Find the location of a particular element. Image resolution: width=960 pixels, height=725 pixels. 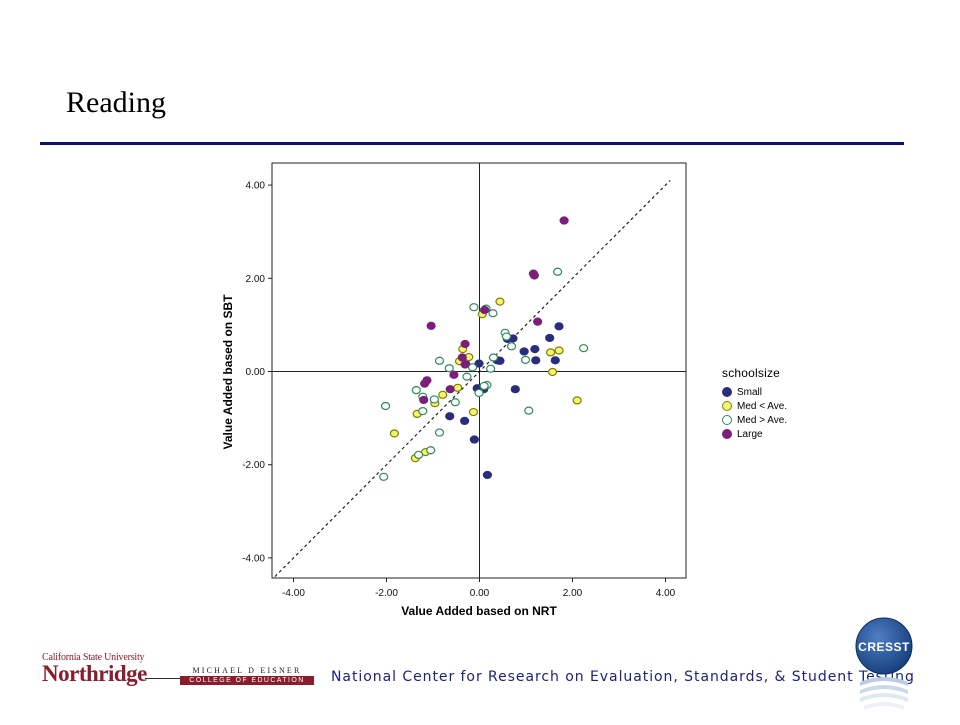

legend-label: Small is located at coordinates (750, 392).